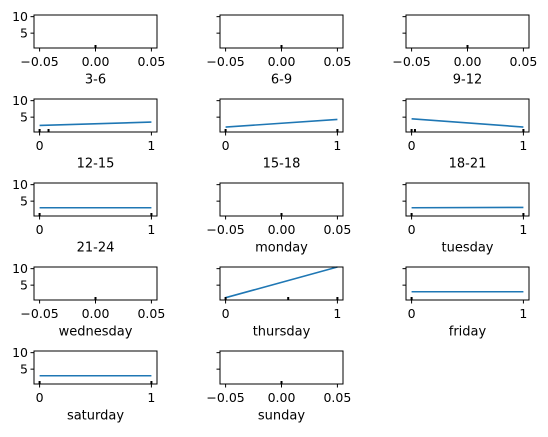  I want to click on axis-title: 6-9, so click(281, 80).